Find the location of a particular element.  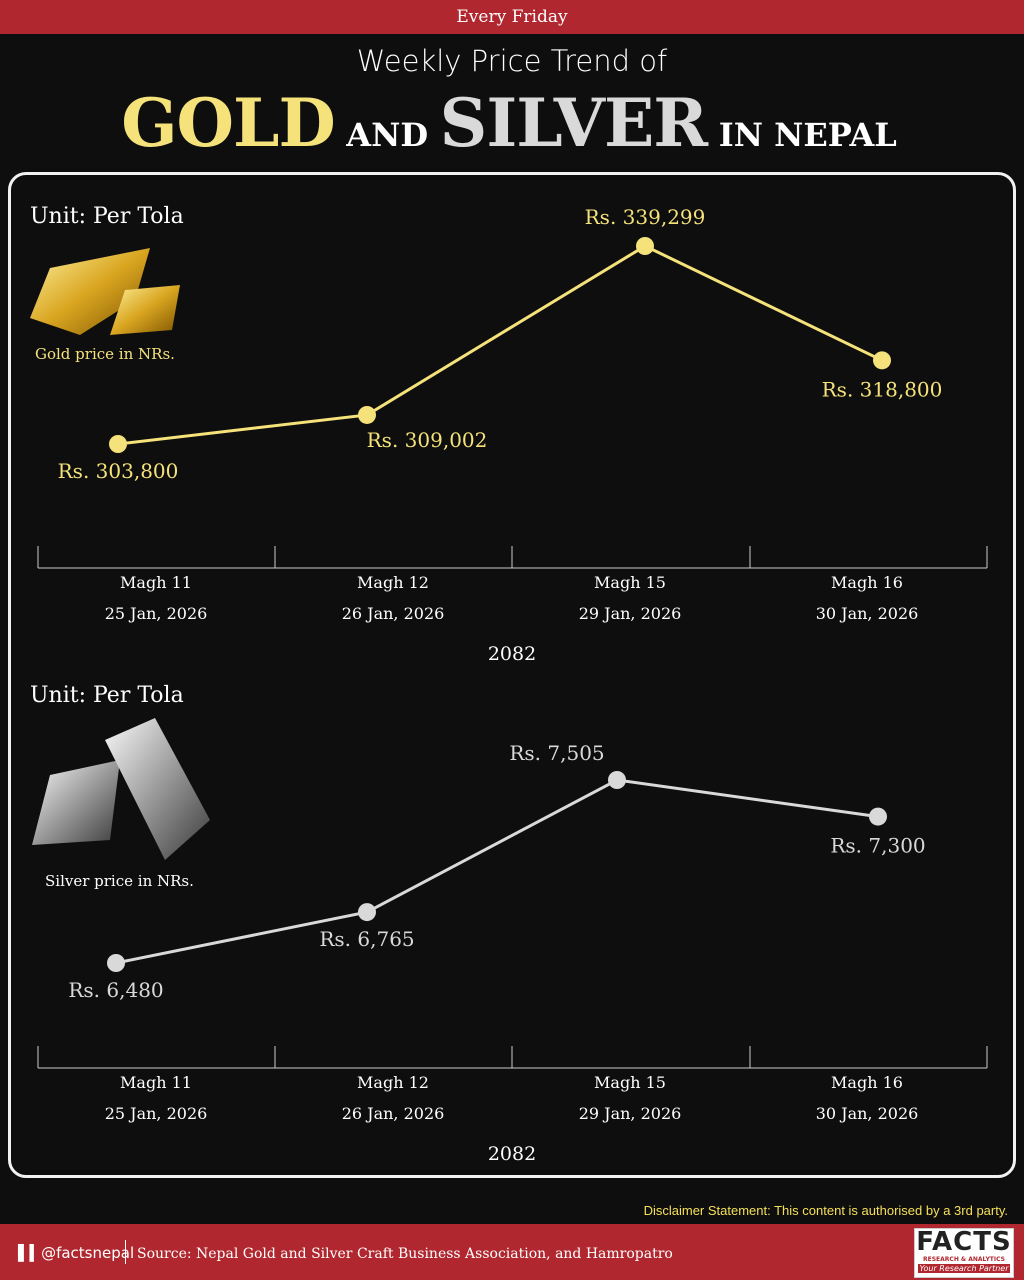

gold-unit-label: Unit: Per Tola is located at coordinates (107, 216).